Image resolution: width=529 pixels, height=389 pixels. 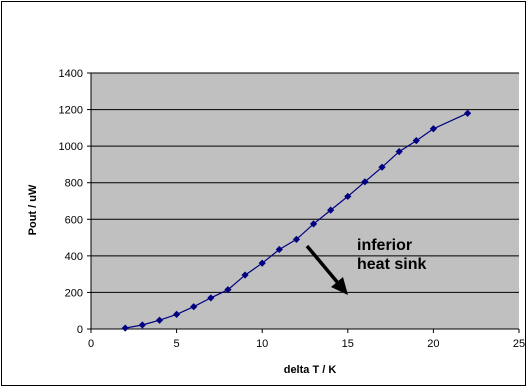 What do you see at coordinates (74, 293) in the screenshot?
I see `y-tick-label: 200` at bounding box center [74, 293].